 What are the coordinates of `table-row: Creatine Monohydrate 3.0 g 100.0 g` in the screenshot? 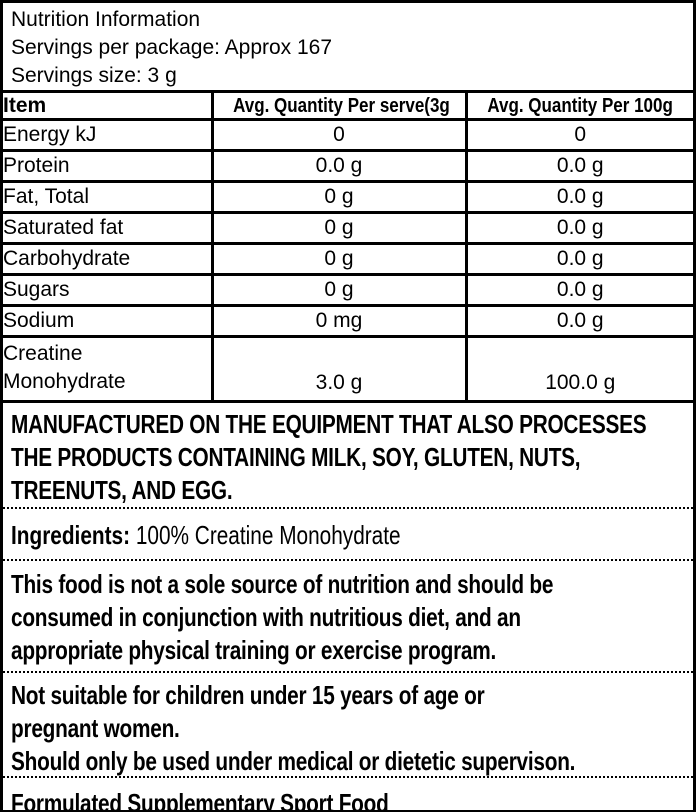 It's located at (348, 369).